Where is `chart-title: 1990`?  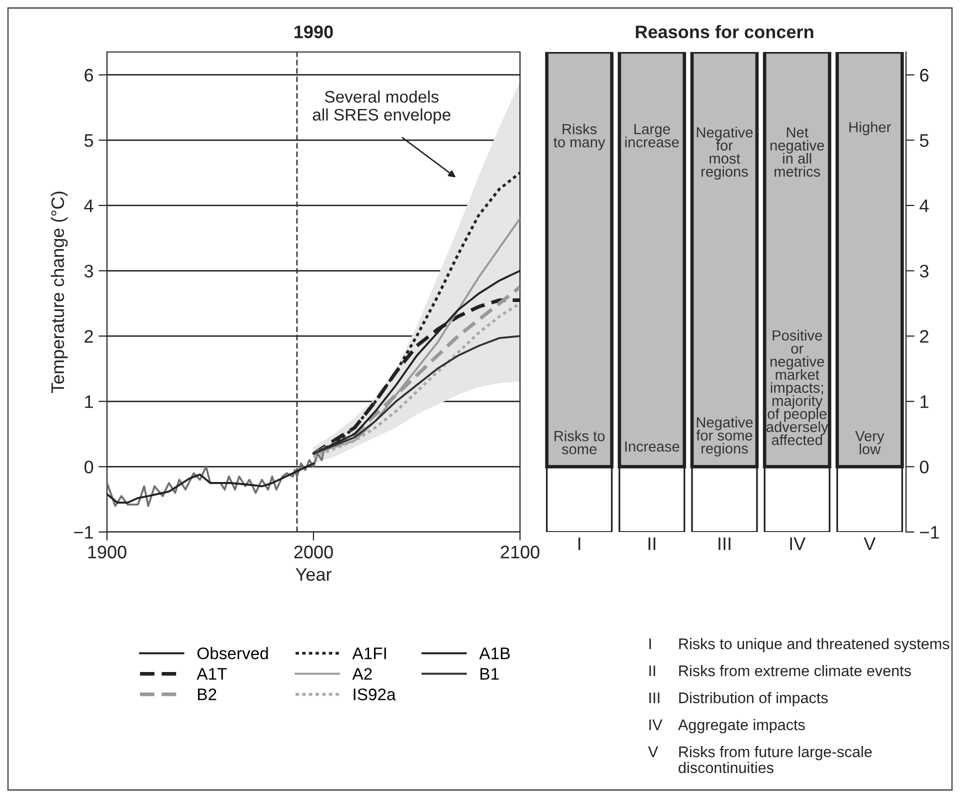 chart-title: 1990 is located at coordinates (313, 32).